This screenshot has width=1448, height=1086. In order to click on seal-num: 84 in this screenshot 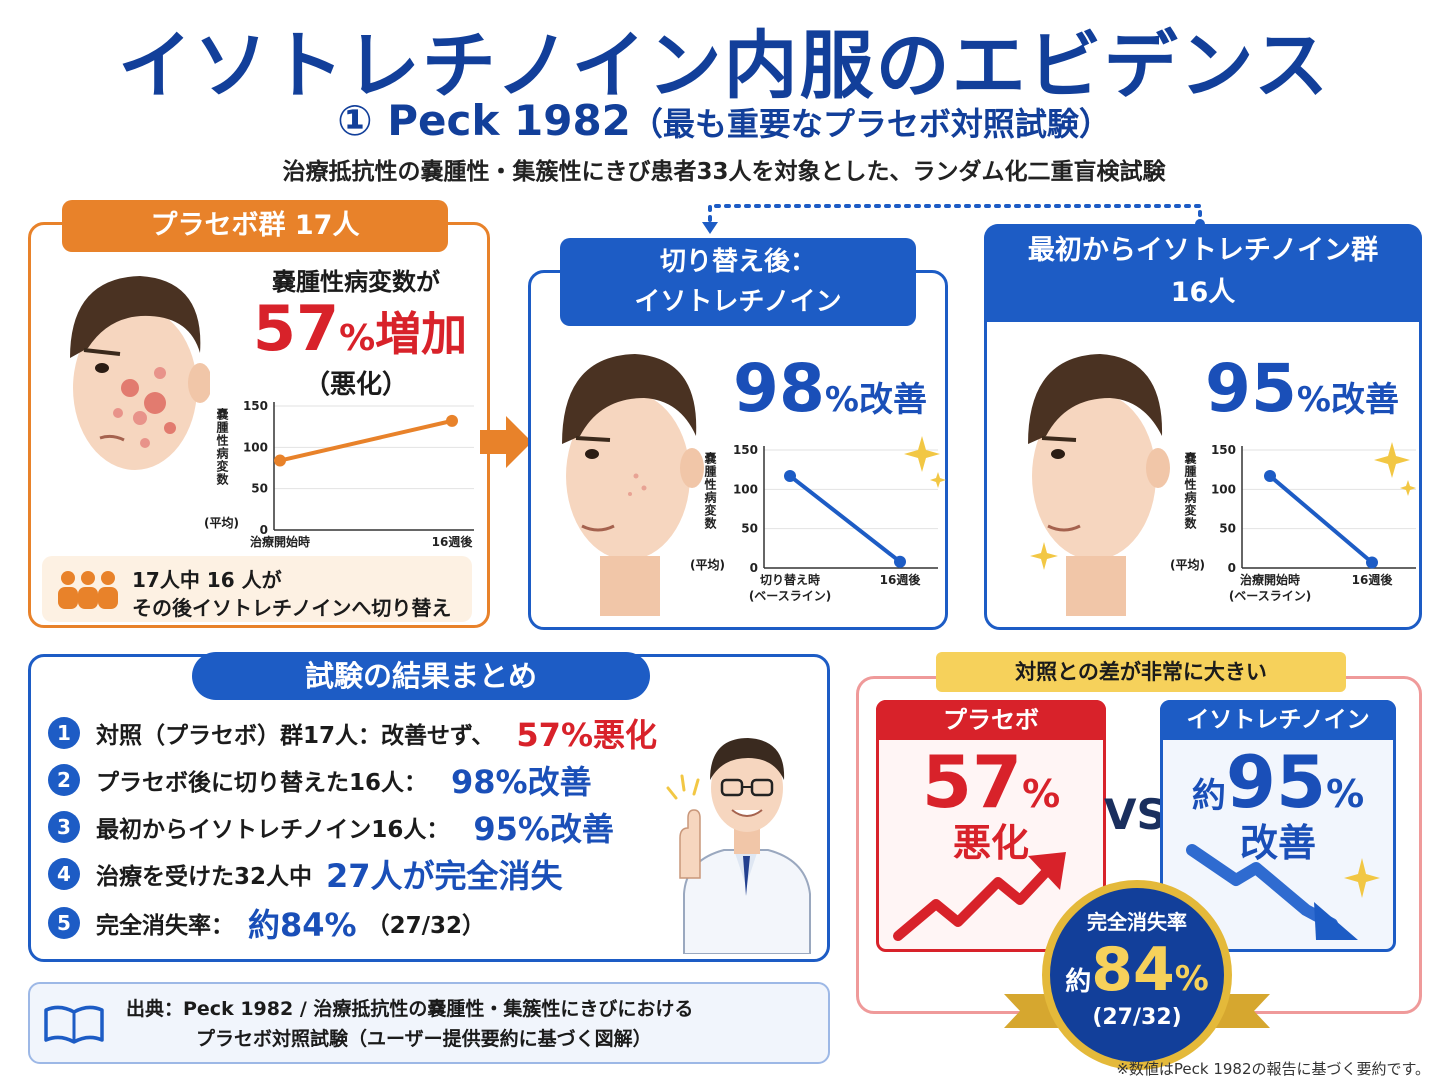, I will do `click(1133, 970)`.